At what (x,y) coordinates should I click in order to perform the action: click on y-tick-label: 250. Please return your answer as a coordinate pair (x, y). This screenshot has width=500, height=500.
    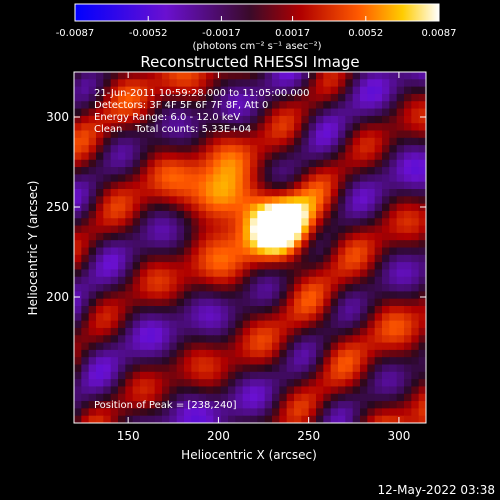
    Looking at the image, I should click on (57, 207).